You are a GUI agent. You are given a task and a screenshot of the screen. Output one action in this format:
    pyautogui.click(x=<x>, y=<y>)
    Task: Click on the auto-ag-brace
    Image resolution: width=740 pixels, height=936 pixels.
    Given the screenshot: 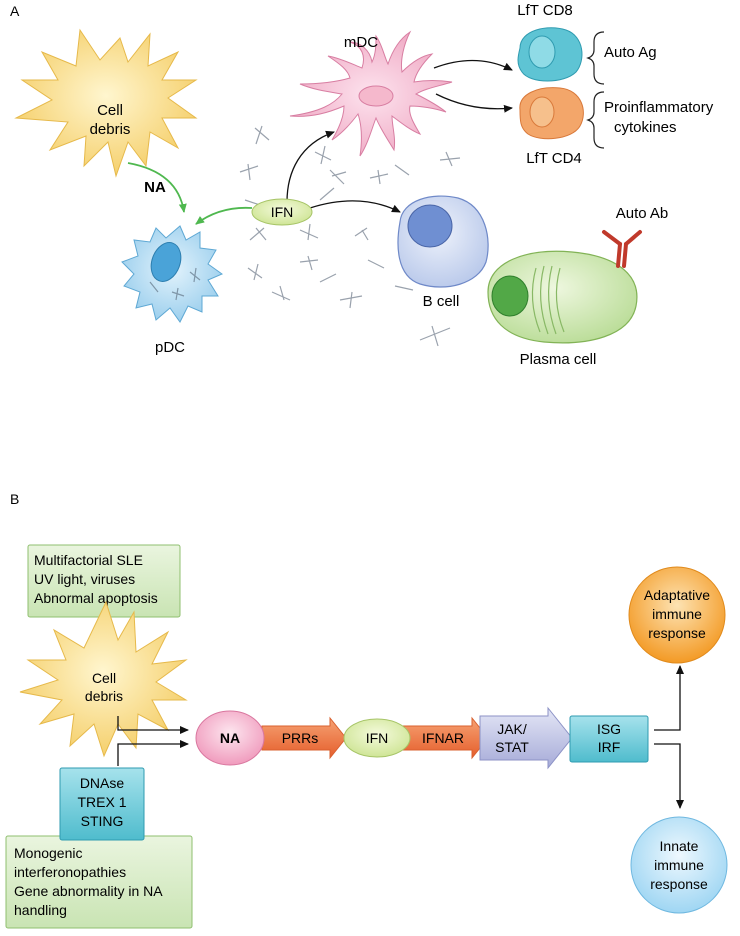 What is the action you would take?
    pyautogui.click(x=595, y=58)
    